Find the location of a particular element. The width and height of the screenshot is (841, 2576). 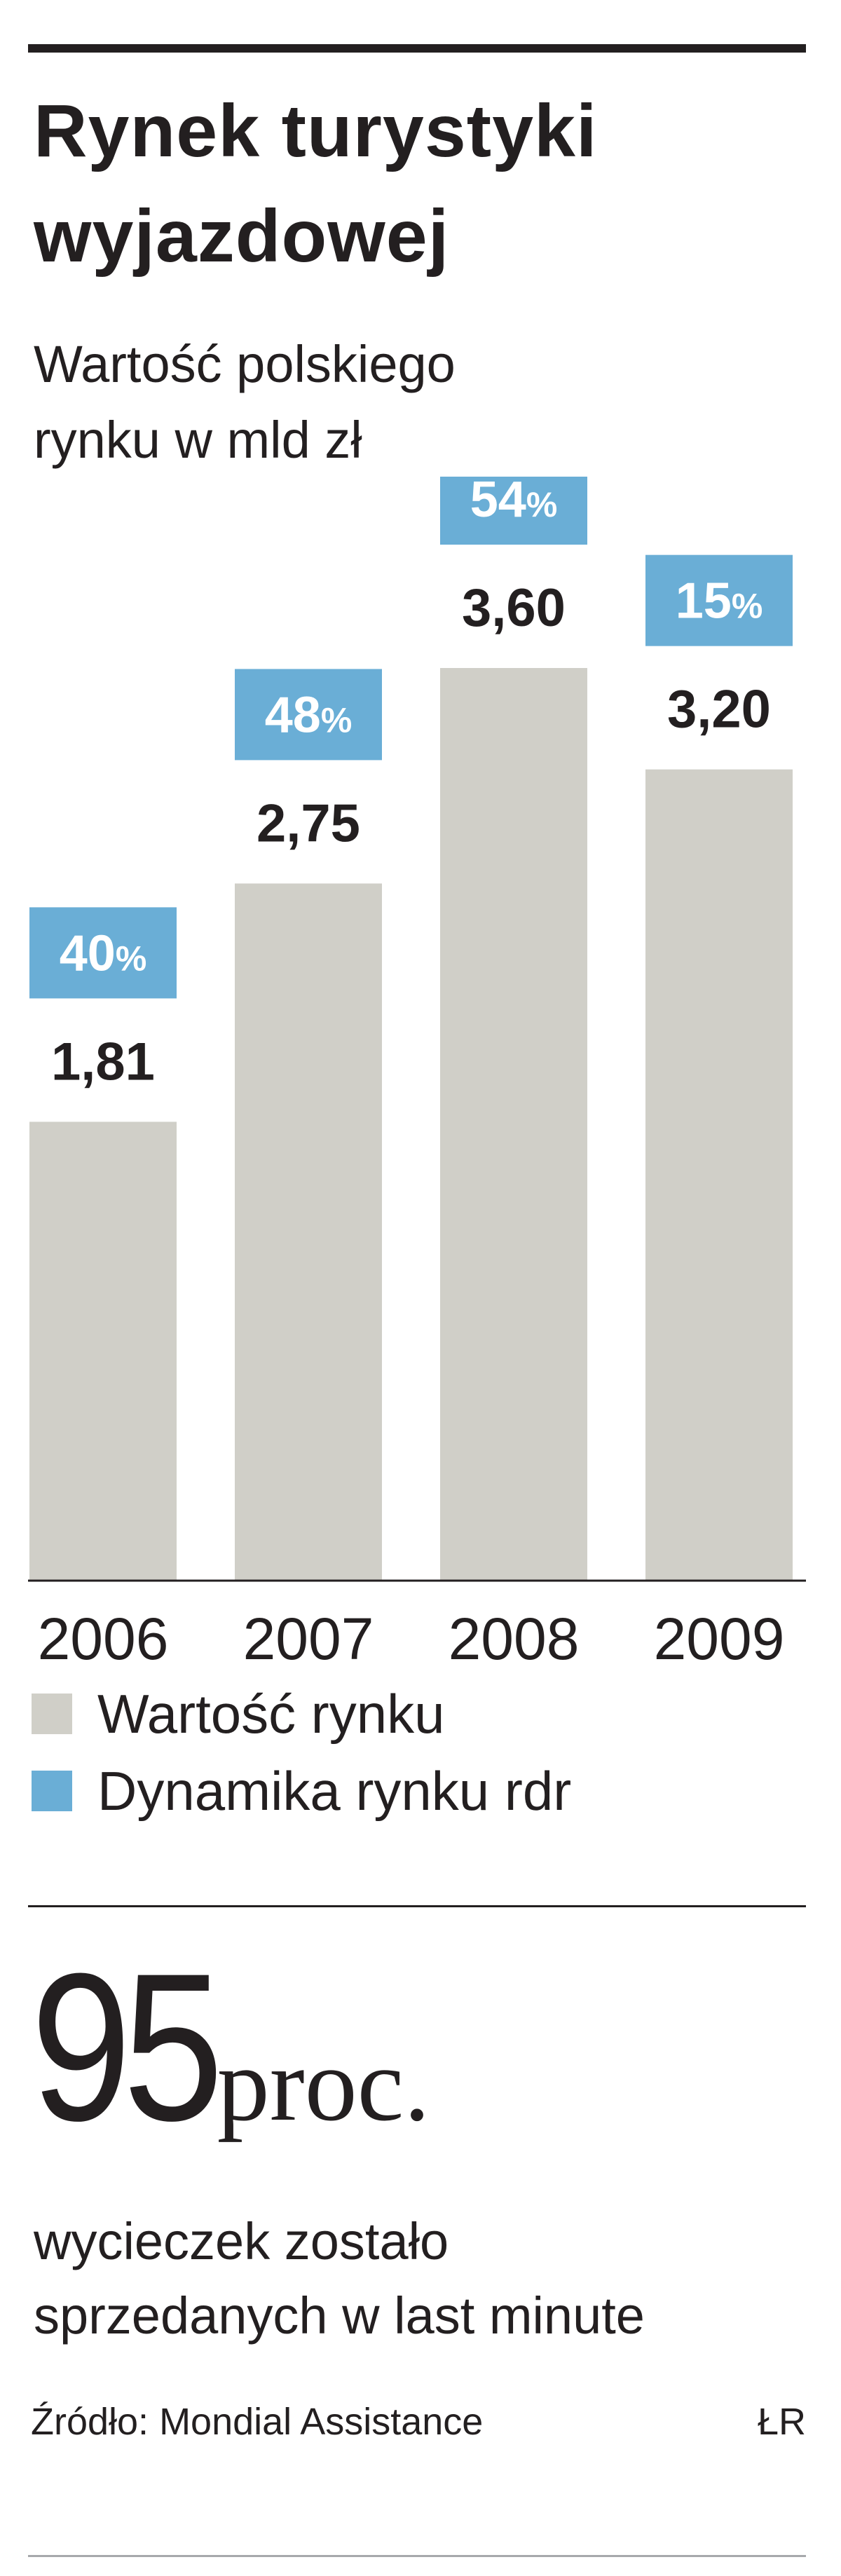

legend-item-dynamics: Dynamika rynku rdr is located at coordinates (301, 1791).